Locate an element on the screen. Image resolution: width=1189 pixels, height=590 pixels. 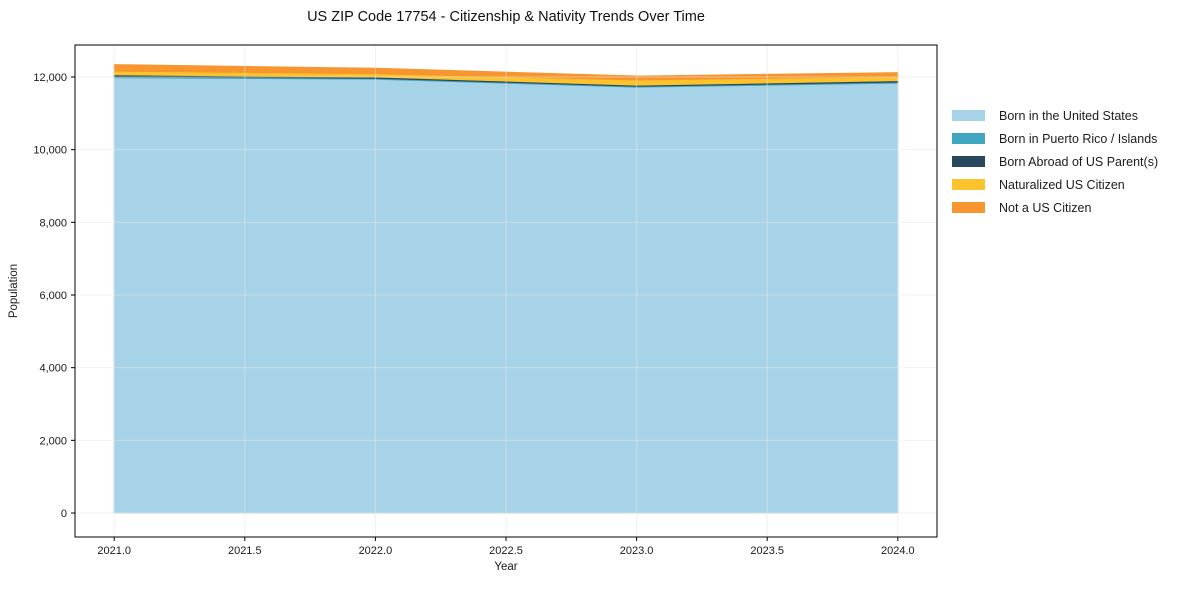
y-tick-label: 8,000 is located at coordinates (53, 223).